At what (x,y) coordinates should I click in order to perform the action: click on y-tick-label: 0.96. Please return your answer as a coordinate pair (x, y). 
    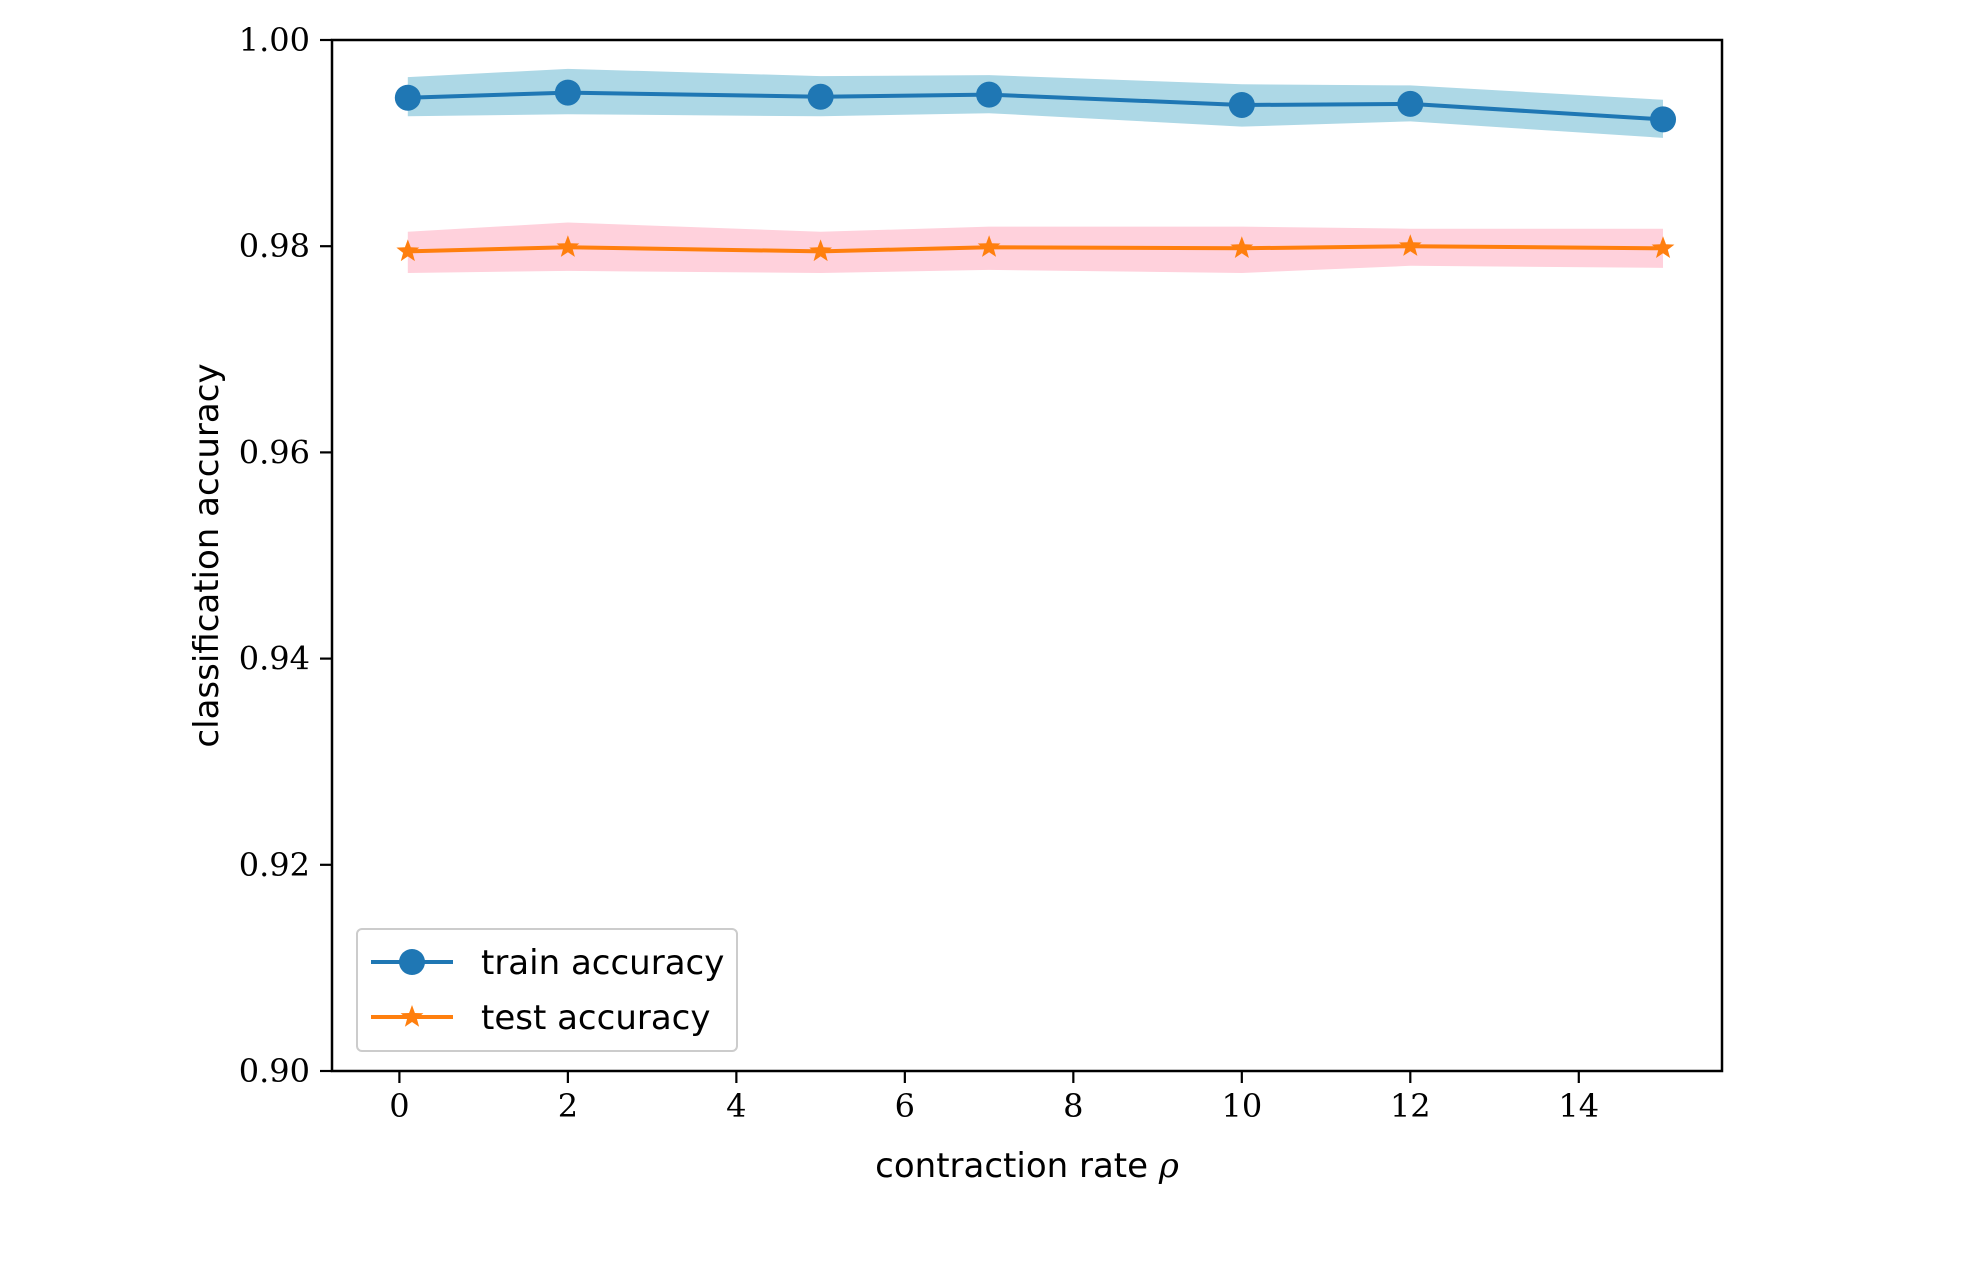
    Looking at the image, I should click on (274, 452).